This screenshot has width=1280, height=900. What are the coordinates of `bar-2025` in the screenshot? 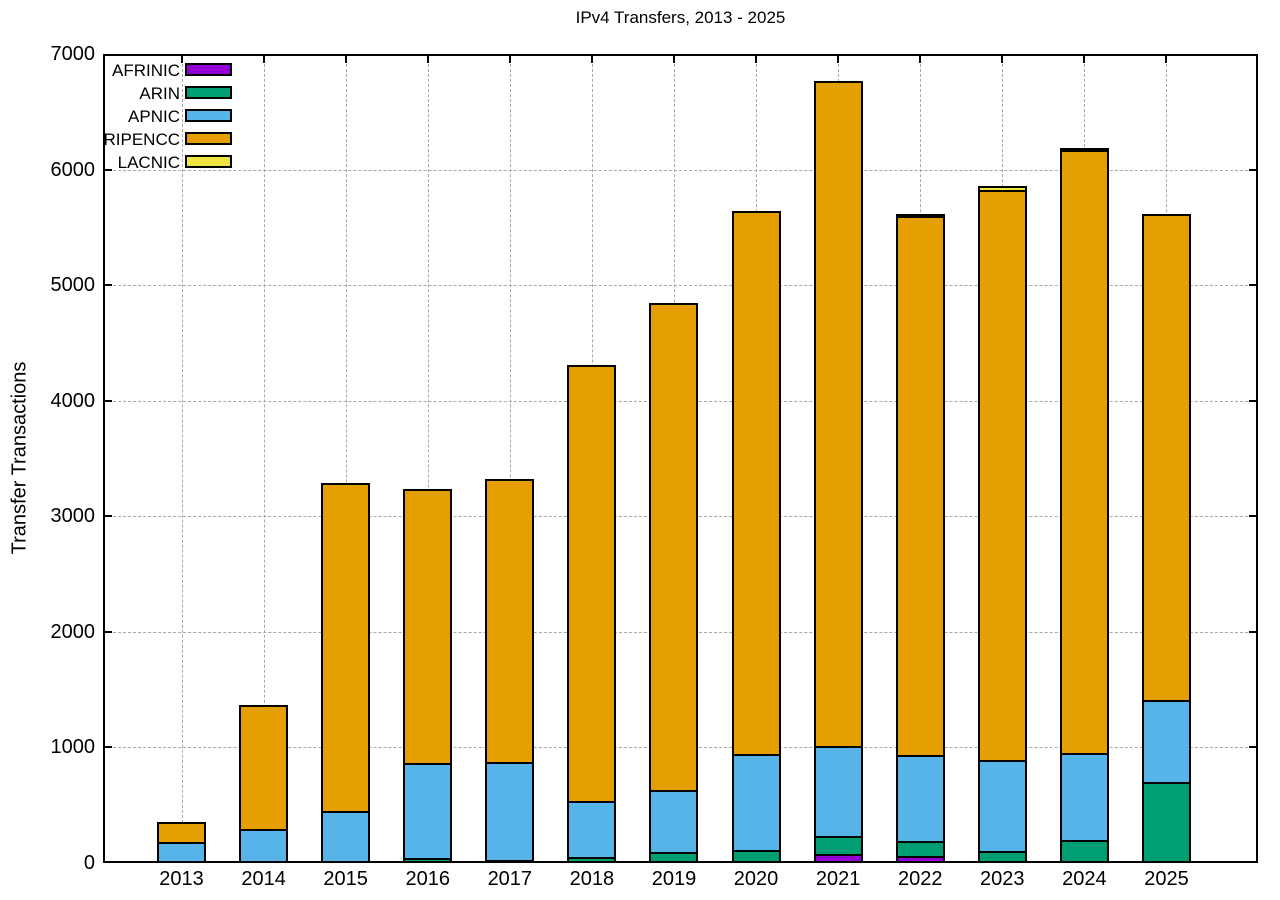 It's located at (1166, 538).